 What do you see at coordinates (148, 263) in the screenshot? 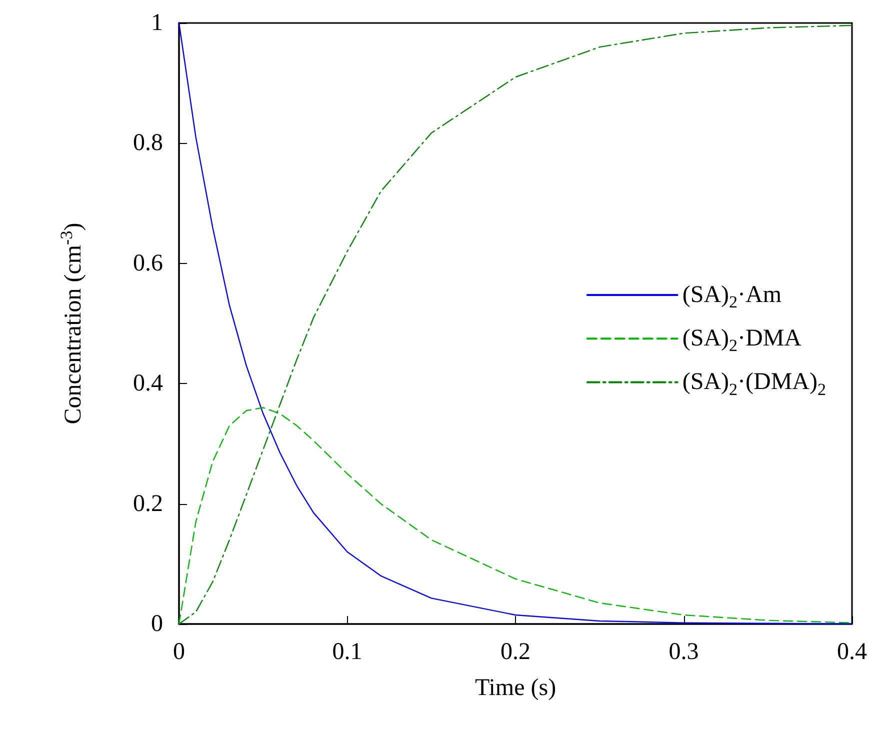
I see `y-tick-label: 0.6` at bounding box center [148, 263].